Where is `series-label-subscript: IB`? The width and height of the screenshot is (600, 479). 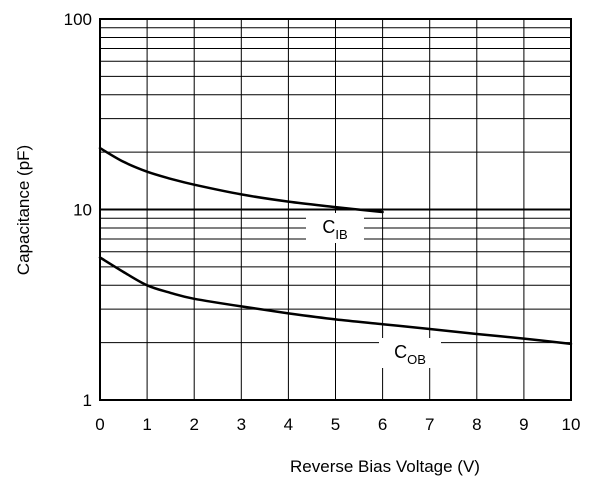
series-label-subscript: IB is located at coordinates (341, 234).